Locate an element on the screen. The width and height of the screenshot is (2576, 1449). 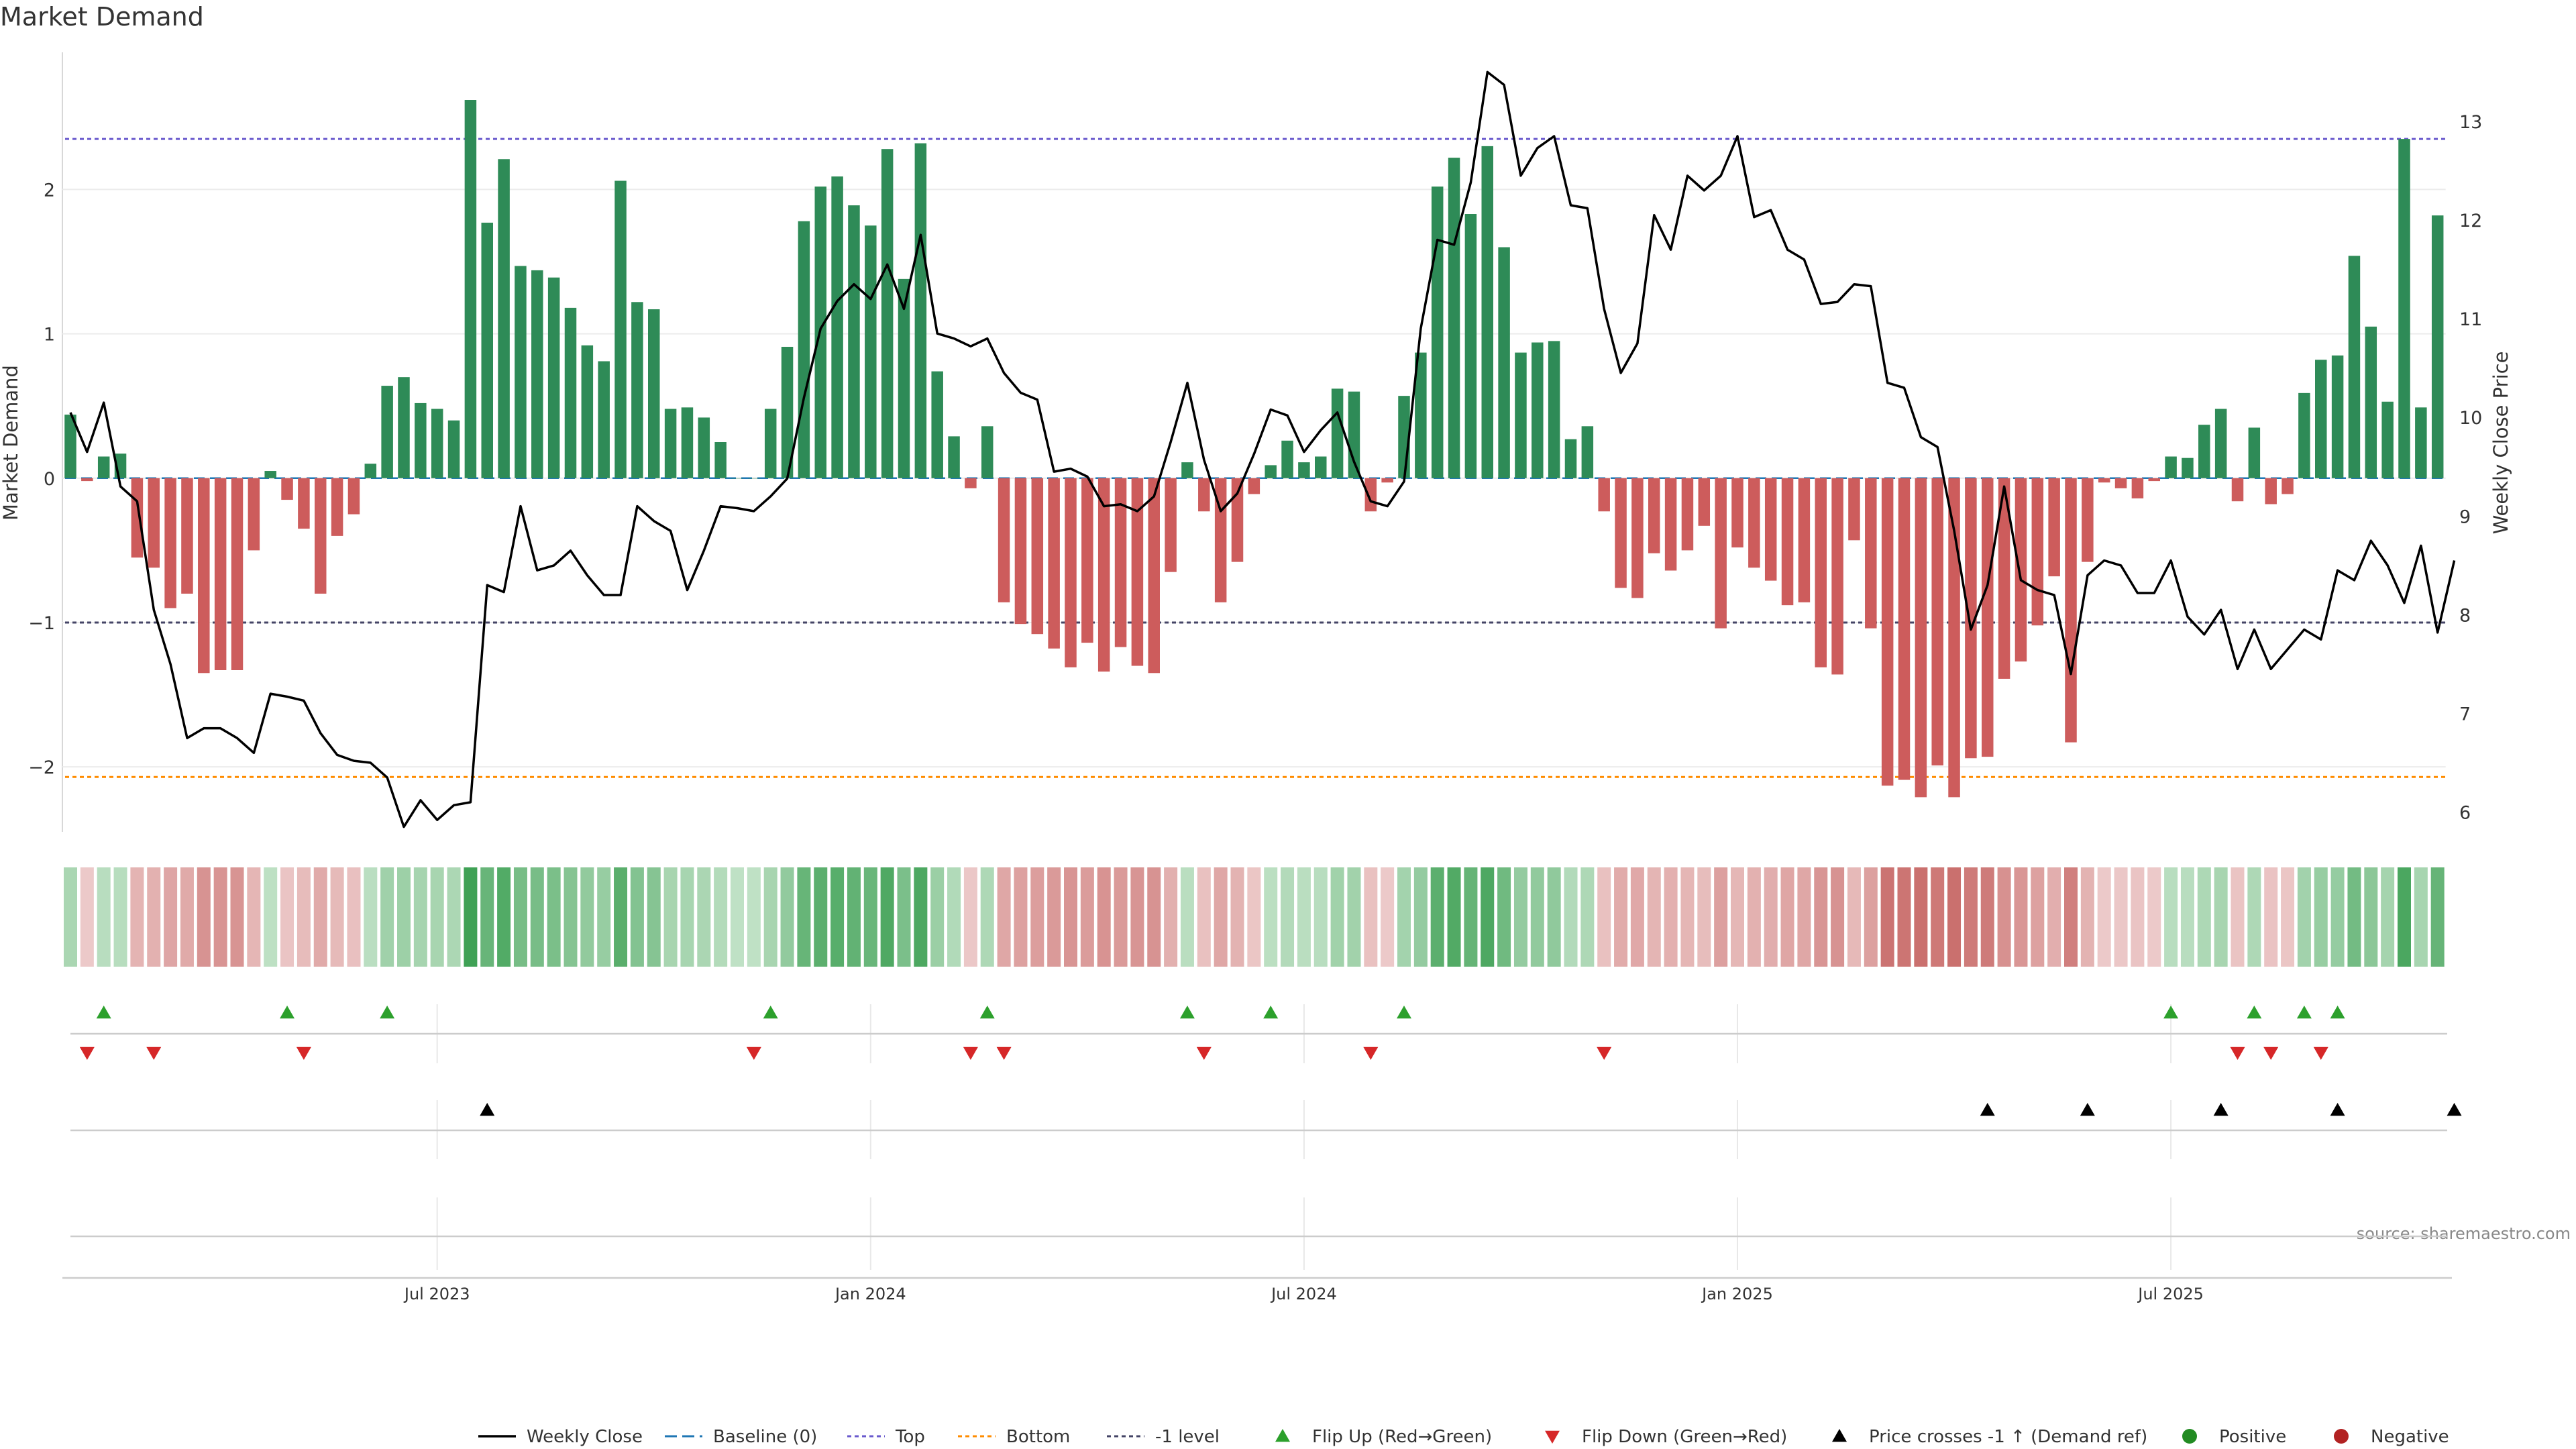
flip-up-marker is located at coordinates (1404, 1012).